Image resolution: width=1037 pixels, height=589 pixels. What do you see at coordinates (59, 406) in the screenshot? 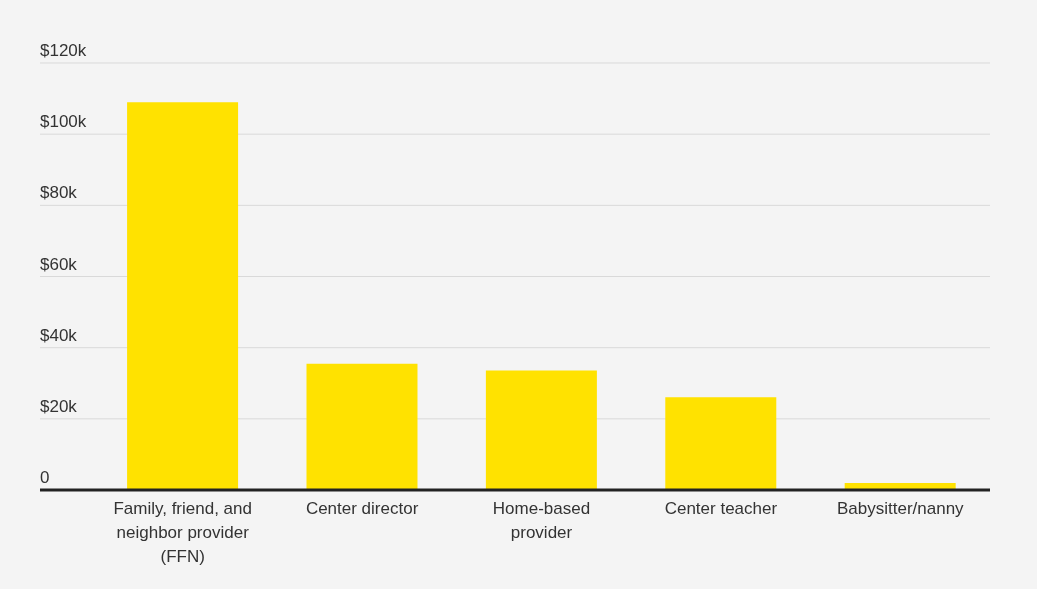
I see `y-tick-label: $20k` at bounding box center [59, 406].